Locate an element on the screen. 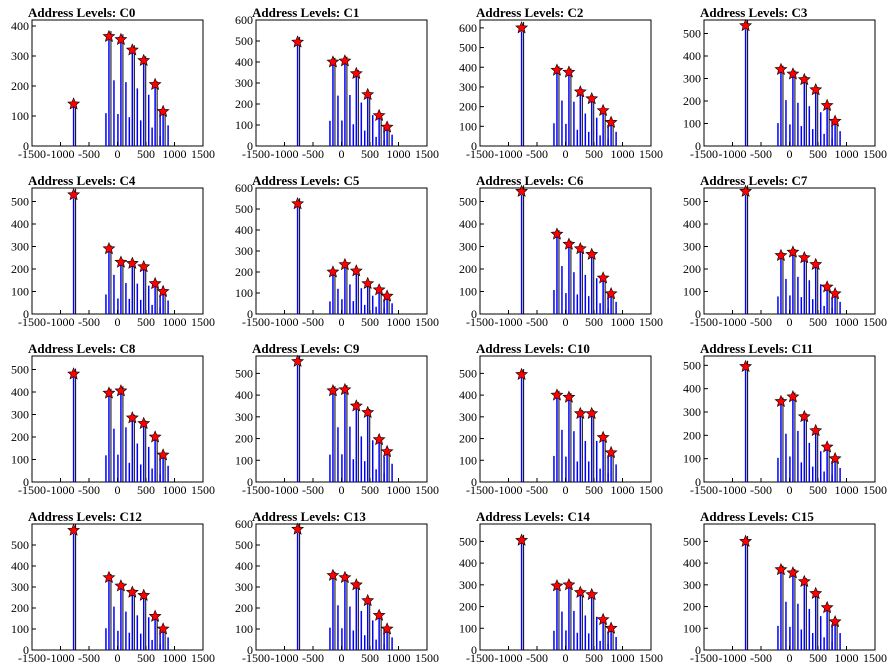 The image size is (896, 672). panel-title: Address Levels: C1 is located at coordinates (305, 12).